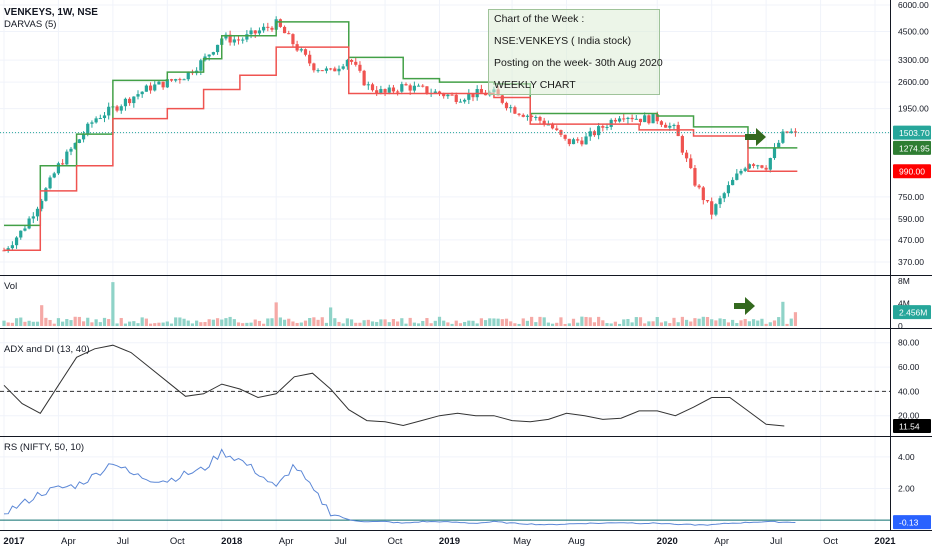 This screenshot has height=550, width=932. What do you see at coordinates (904, 281) in the screenshot?
I see `volume-tick-label: 8M` at bounding box center [904, 281].